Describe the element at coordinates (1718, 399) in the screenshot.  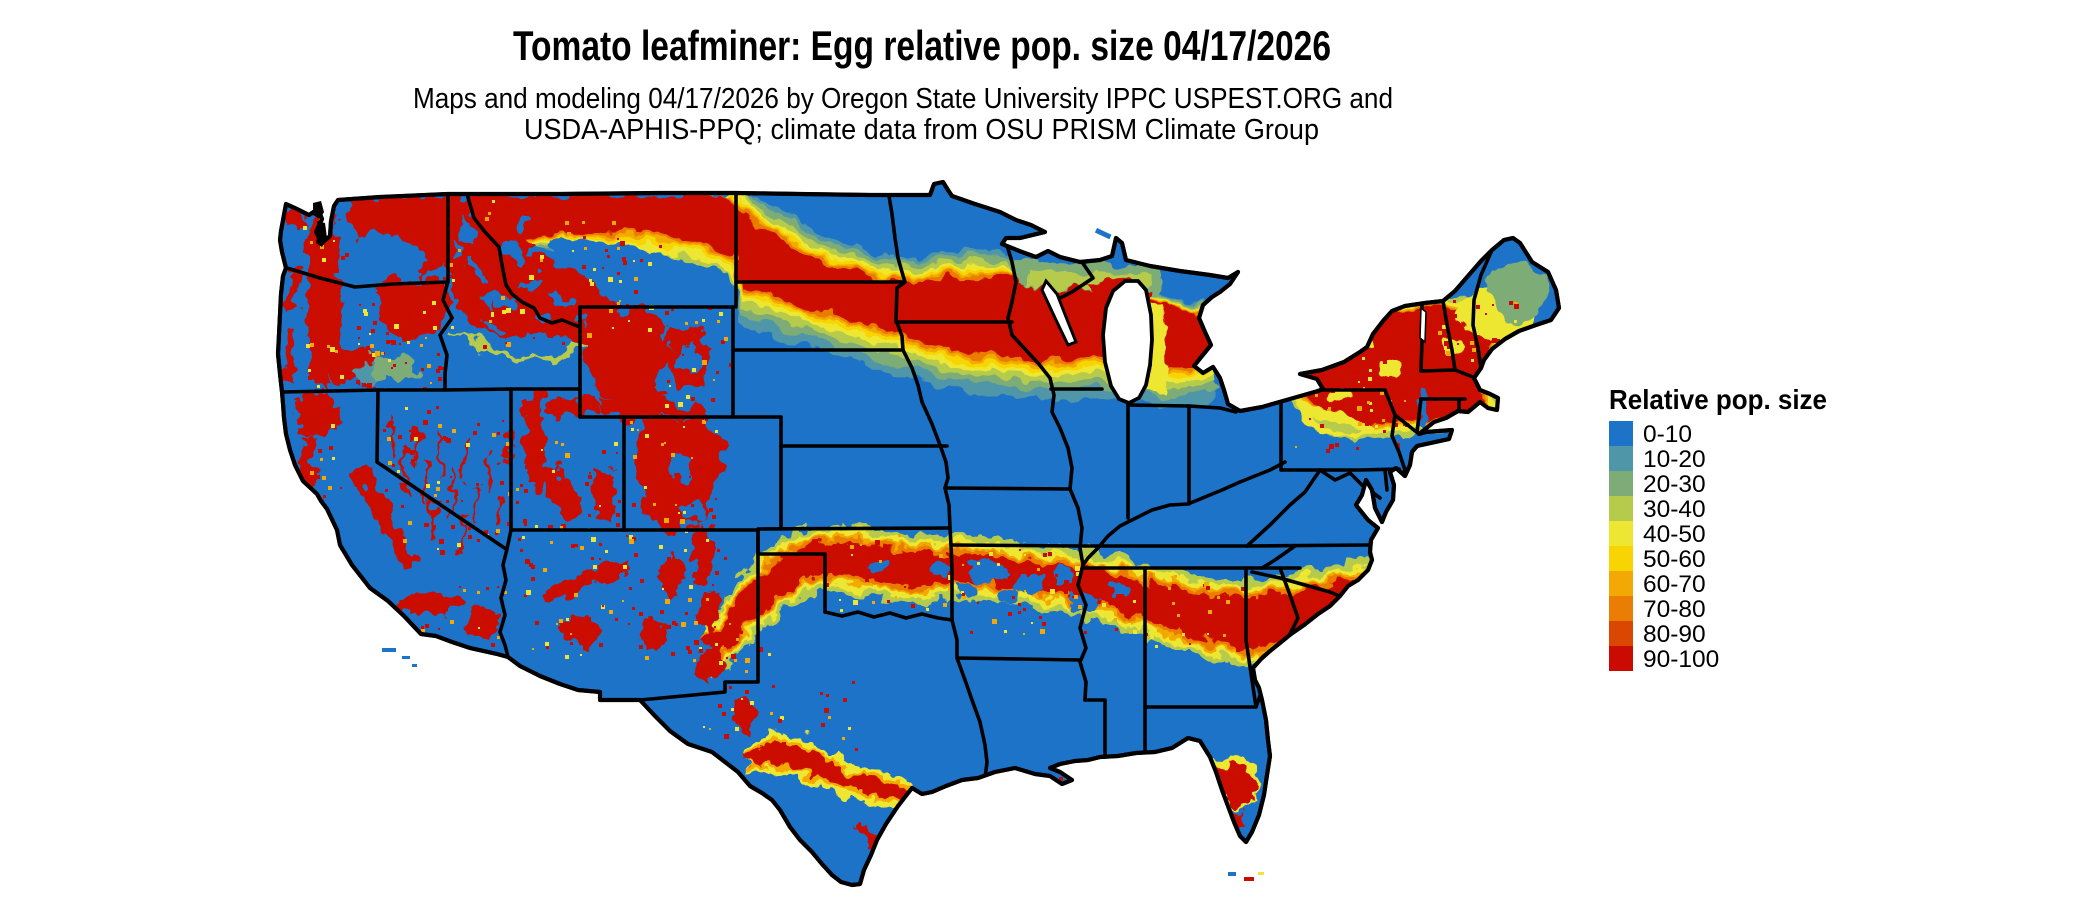
I see `svg-text: Relative pop. size` at that location.